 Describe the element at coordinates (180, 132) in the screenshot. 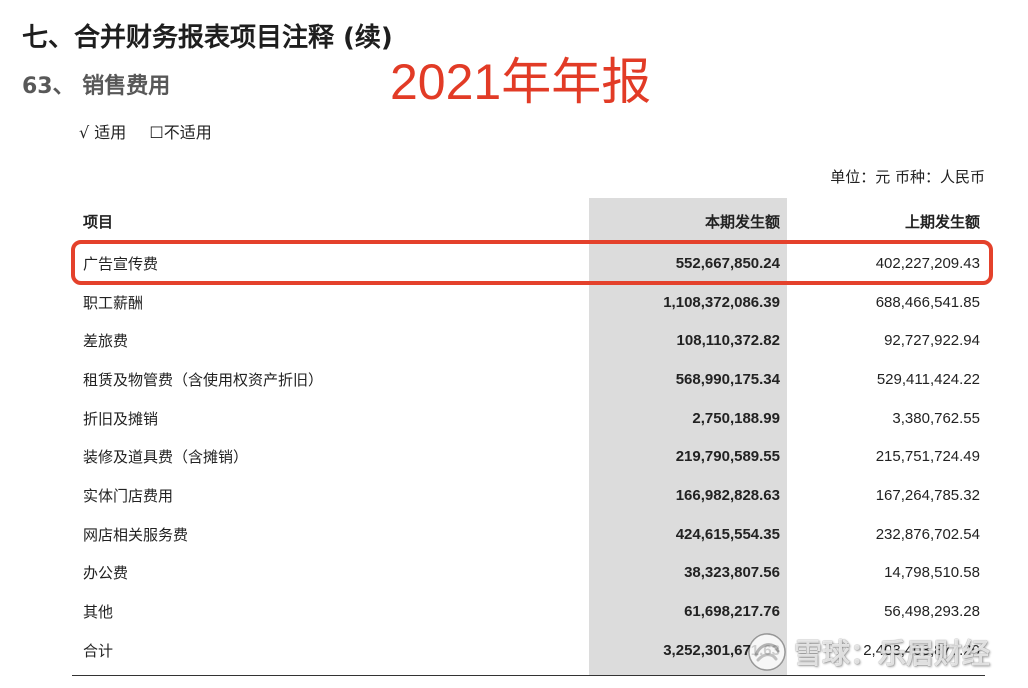

I see `not-applicable-mark: ☐不适用` at that location.